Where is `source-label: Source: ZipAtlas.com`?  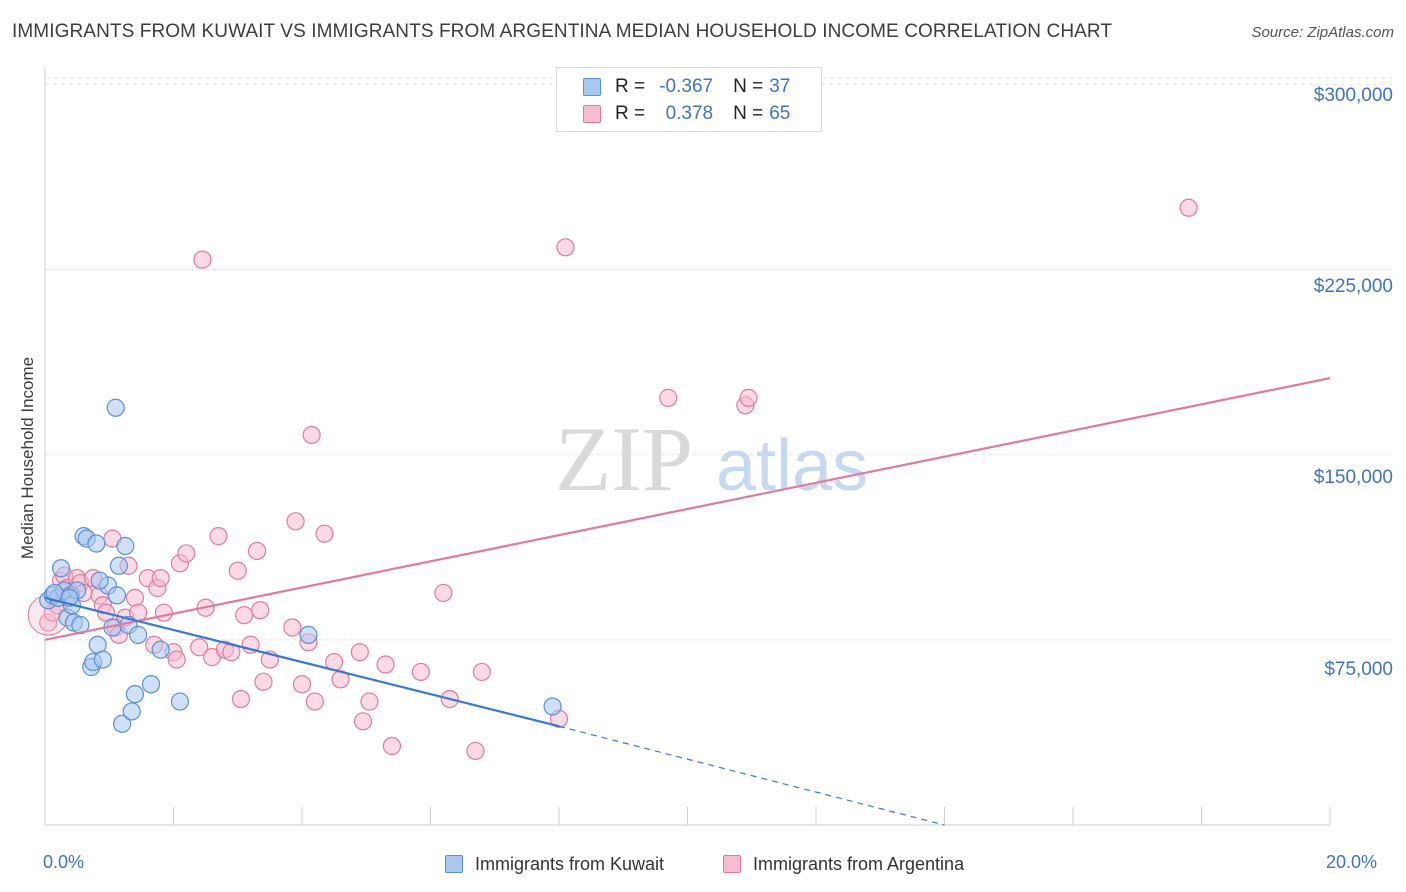
source-label: Source: ZipAtlas.com is located at coordinates (1322, 32).